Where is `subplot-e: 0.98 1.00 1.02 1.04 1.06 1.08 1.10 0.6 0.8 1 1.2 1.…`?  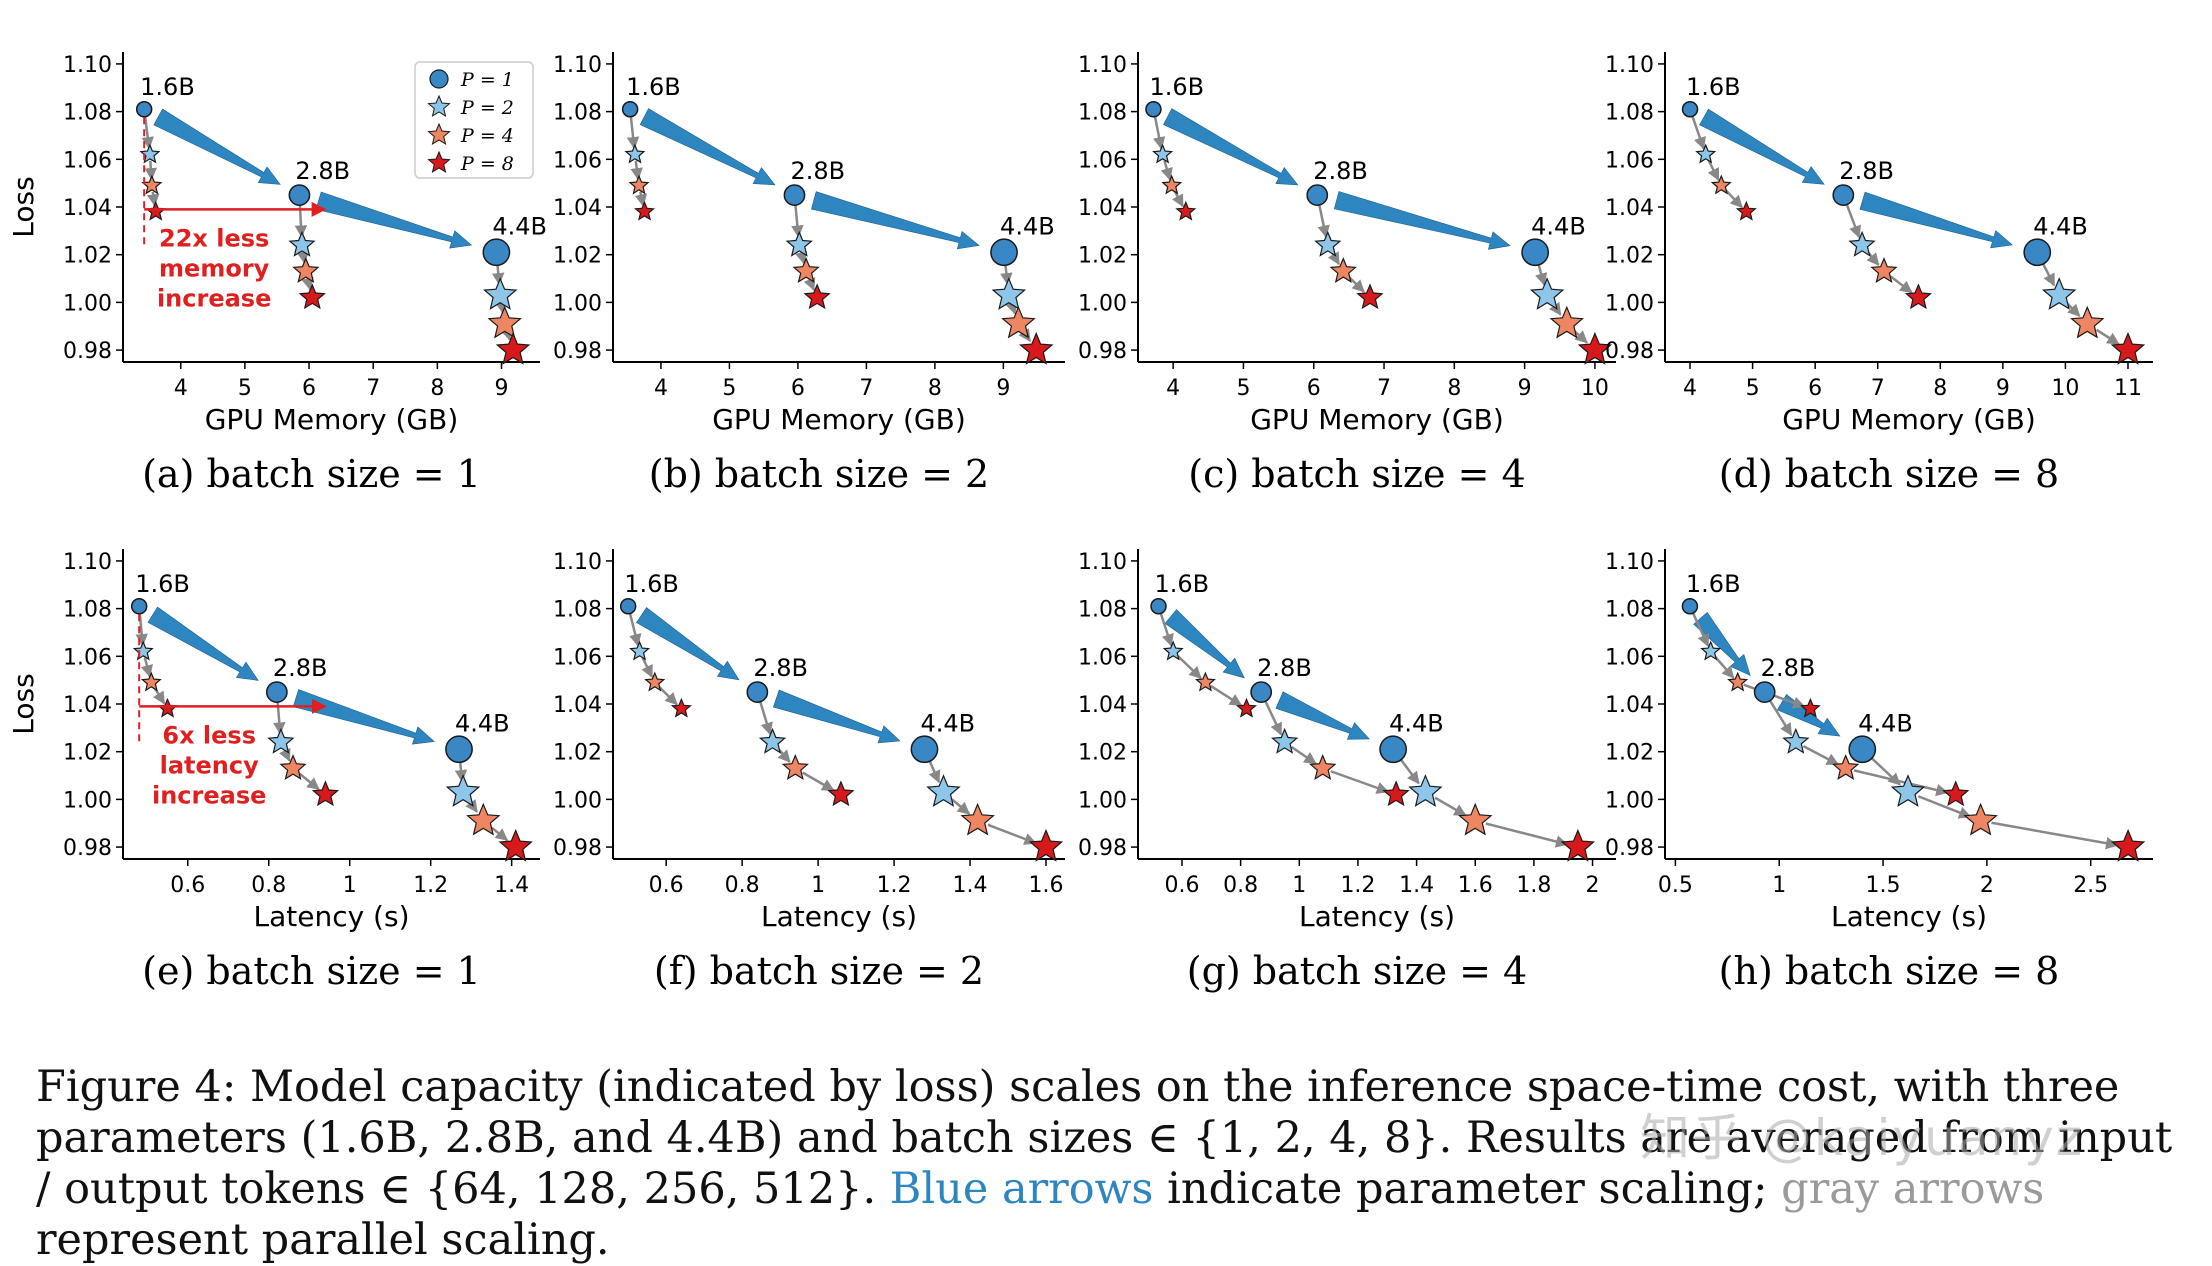
subplot-e: 0.98 1.00 1.02 1.04 1.06 1.08 1.10 0.6 0.8 1 1.2 1.… is located at coordinates (273, 771).